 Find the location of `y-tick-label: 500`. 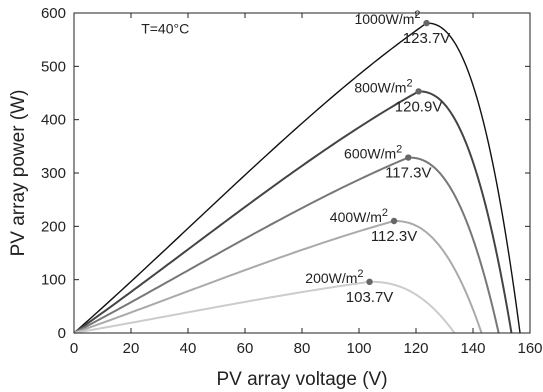

y-tick-label: 500 is located at coordinates (53, 66).